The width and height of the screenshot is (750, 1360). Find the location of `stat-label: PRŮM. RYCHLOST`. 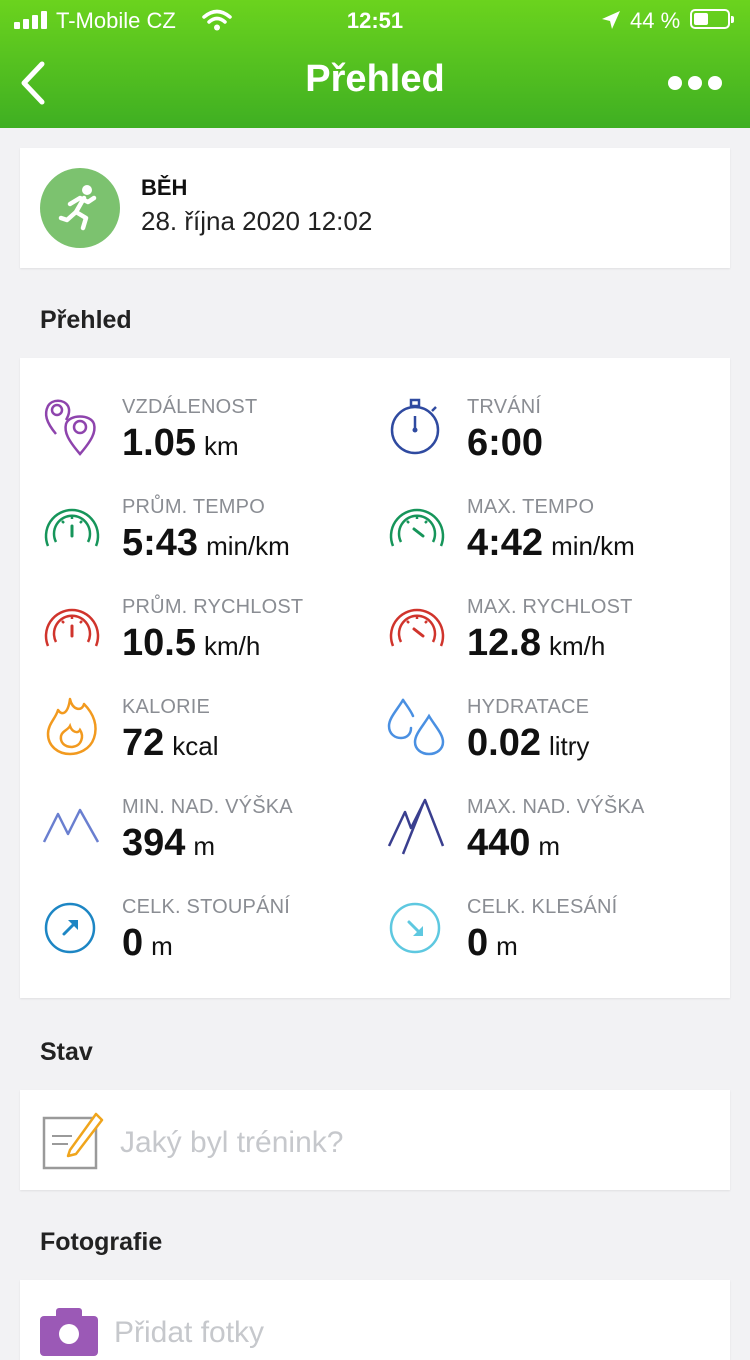

stat-label: PRŮM. RYCHLOST is located at coordinates (213, 607).